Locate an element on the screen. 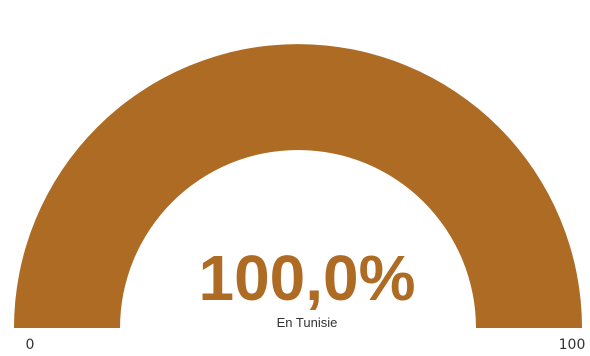  gauge-location-label: En Tunisie is located at coordinates (307, 322).